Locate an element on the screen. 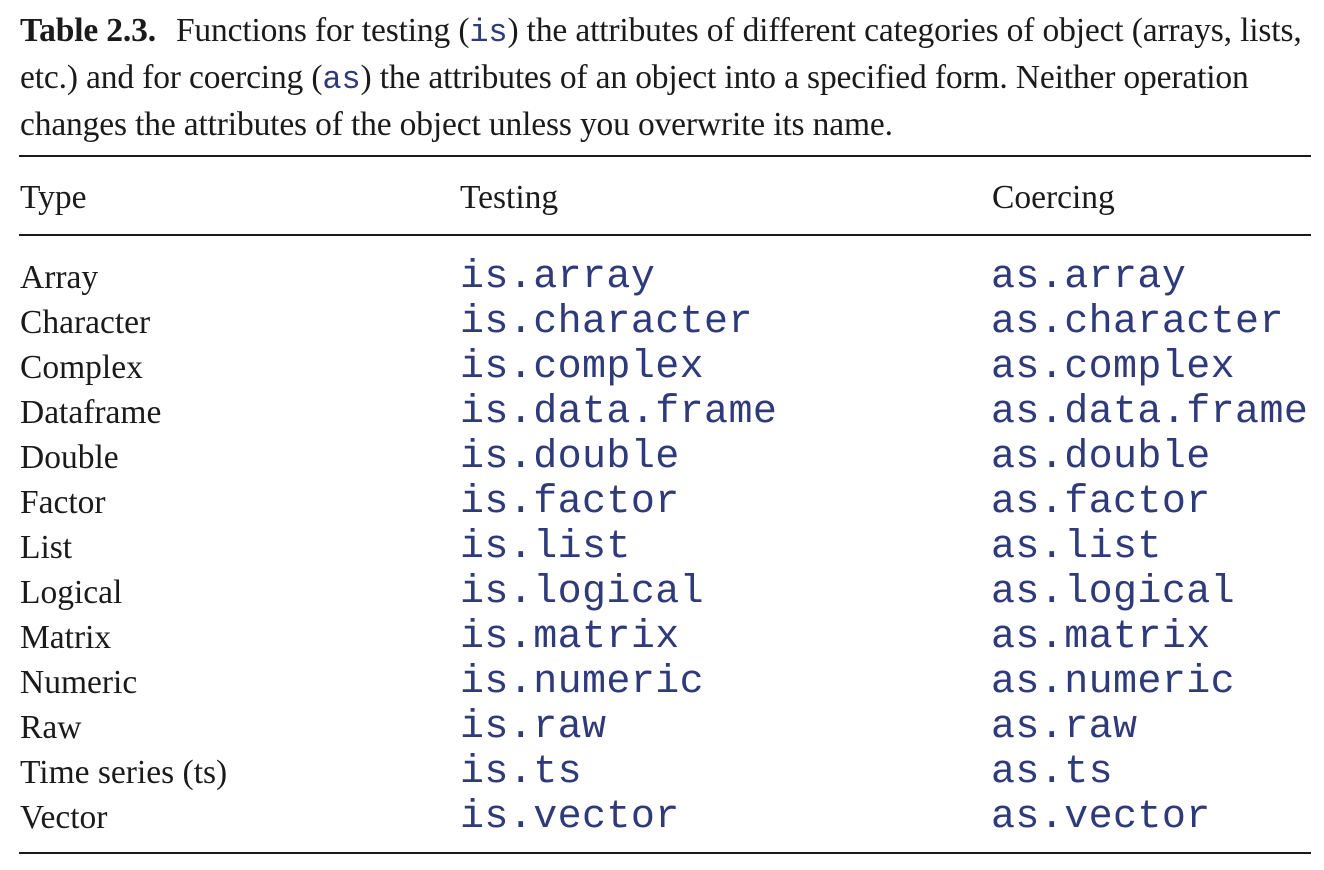  type-cell: List is located at coordinates (46, 547).